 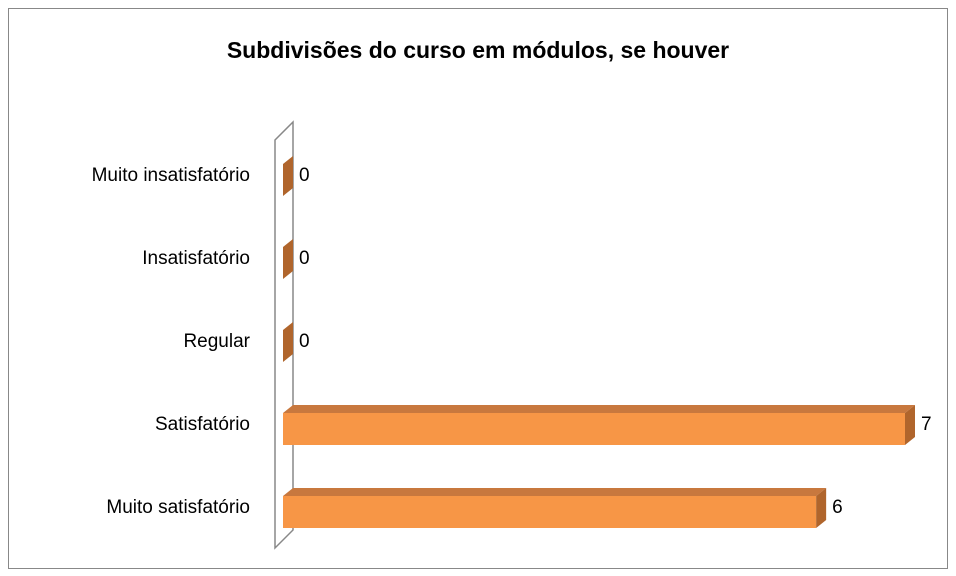 What do you see at coordinates (171, 175) in the screenshot?
I see `y-tick-label: Muito insatisfatório` at bounding box center [171, 175].